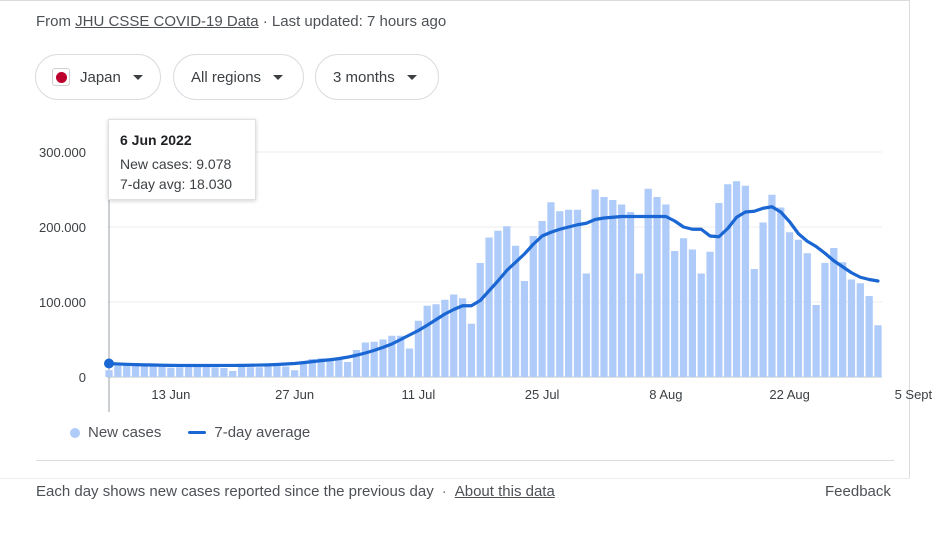 Image resolution: width=936 pixels, height=534 pixels. I want to click on range-label: 3 months, so click(364, 77).